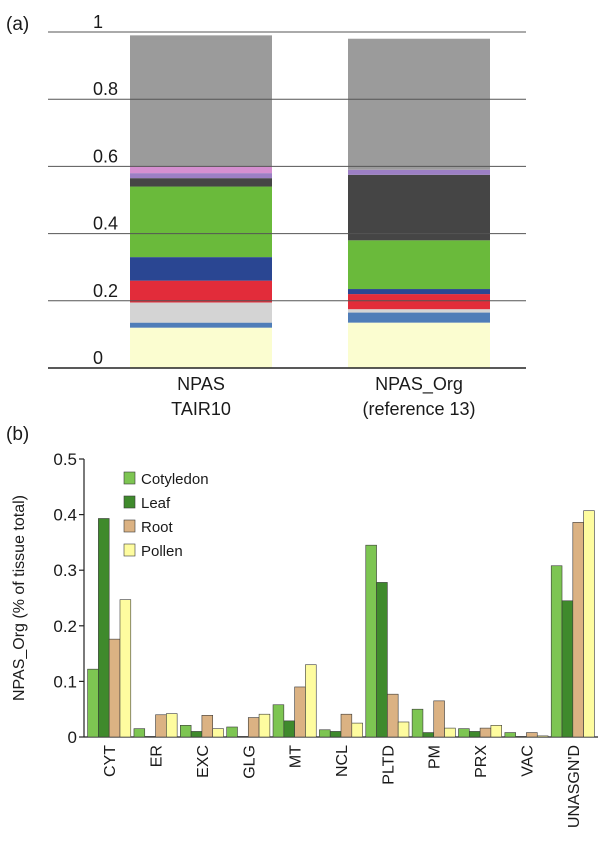 The image size is (601, 843). What do you see at coordinates (65, 570) in the screenshot?
I see `y-tick-label: 0.3` at bounding box center [65, 570].